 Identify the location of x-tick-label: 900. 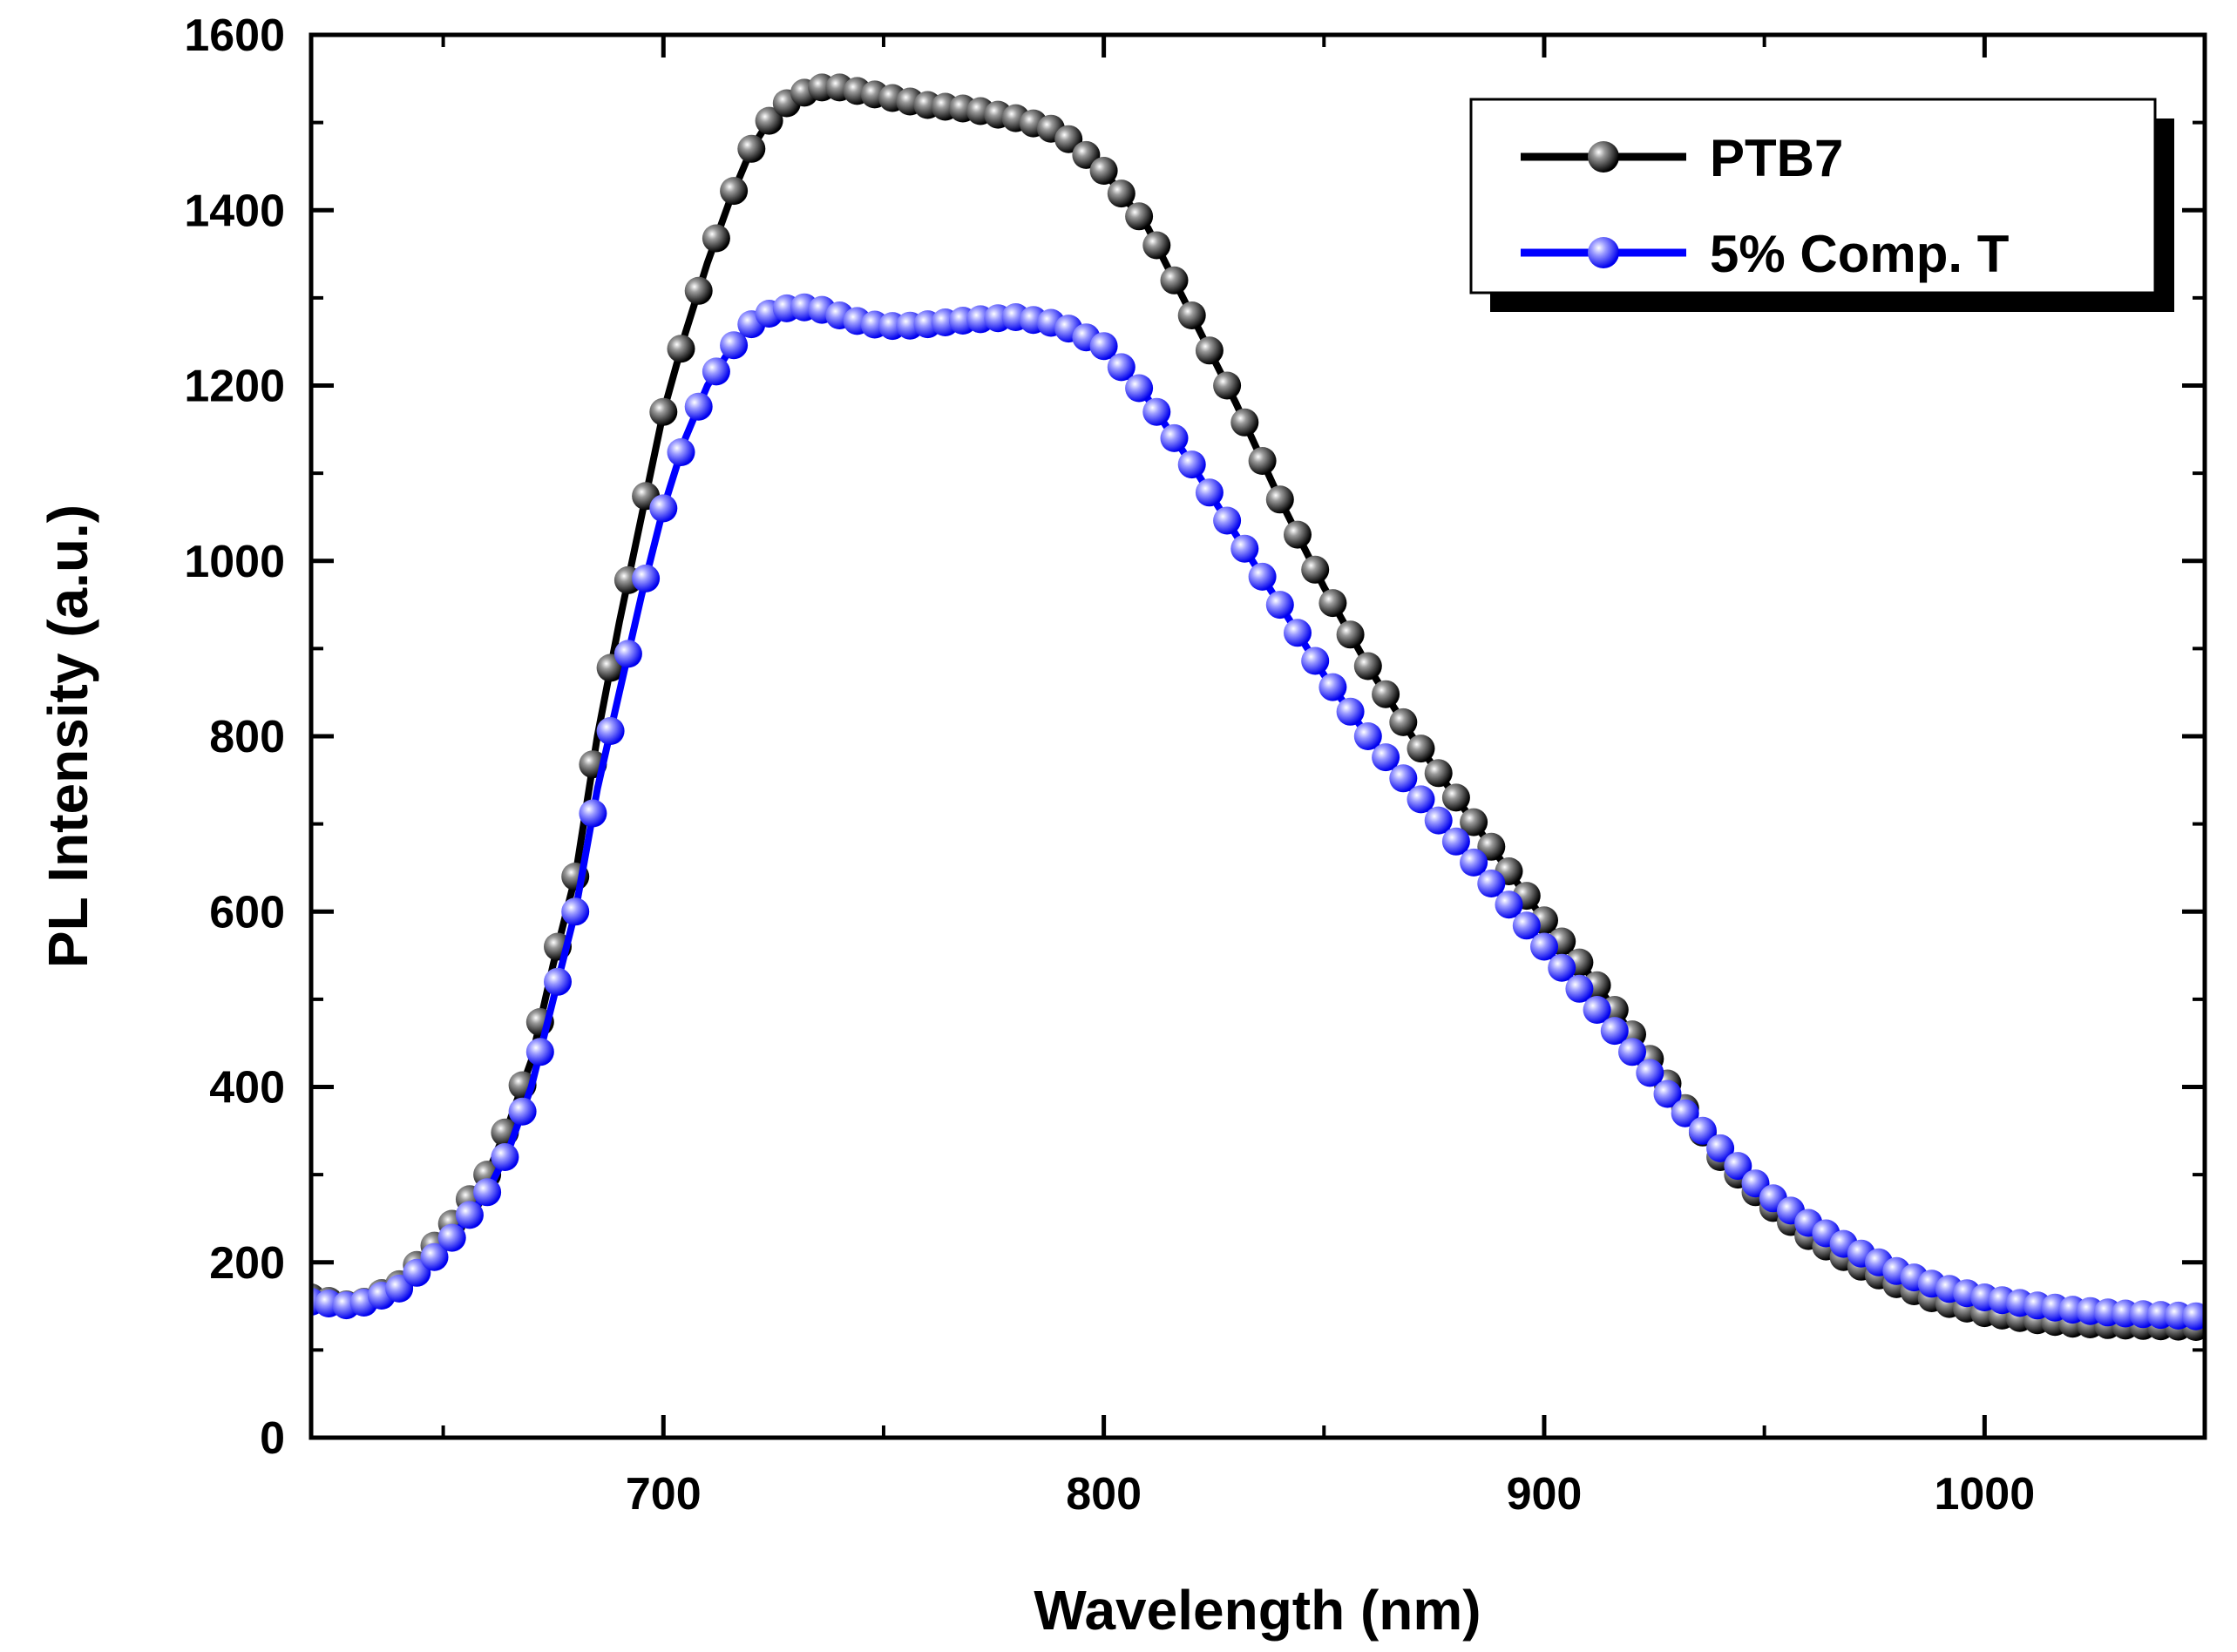
(1545, 1494).